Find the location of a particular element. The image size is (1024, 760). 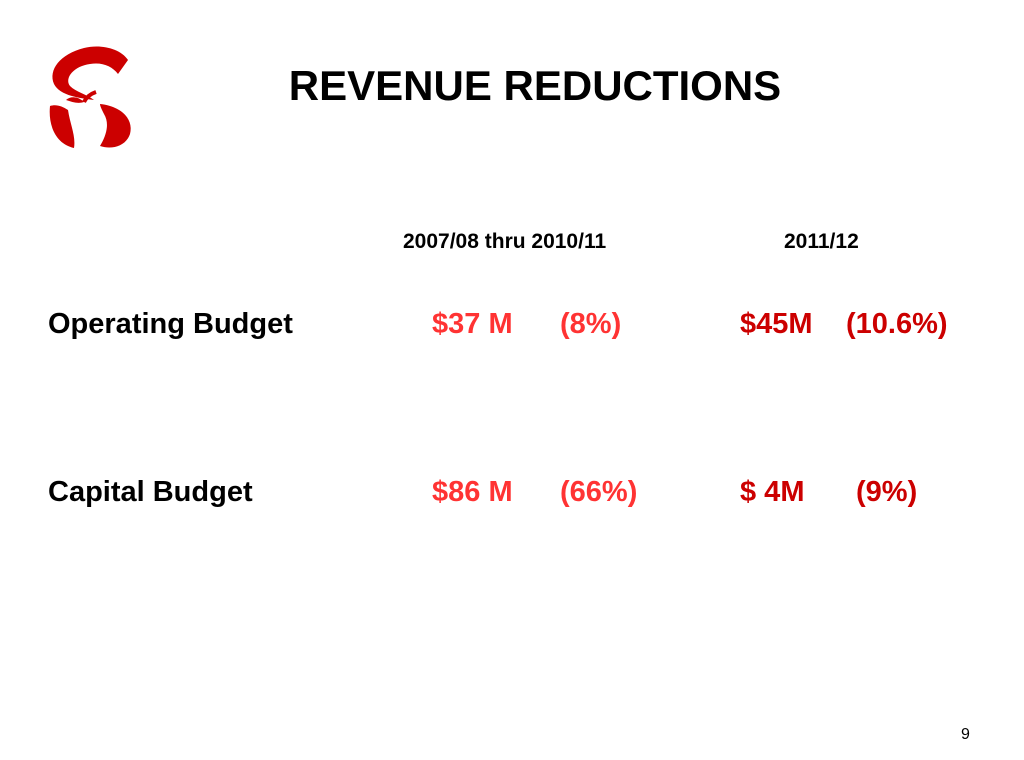

operating-period2-percent: (10.6%) is located at coordinates (897, 324).